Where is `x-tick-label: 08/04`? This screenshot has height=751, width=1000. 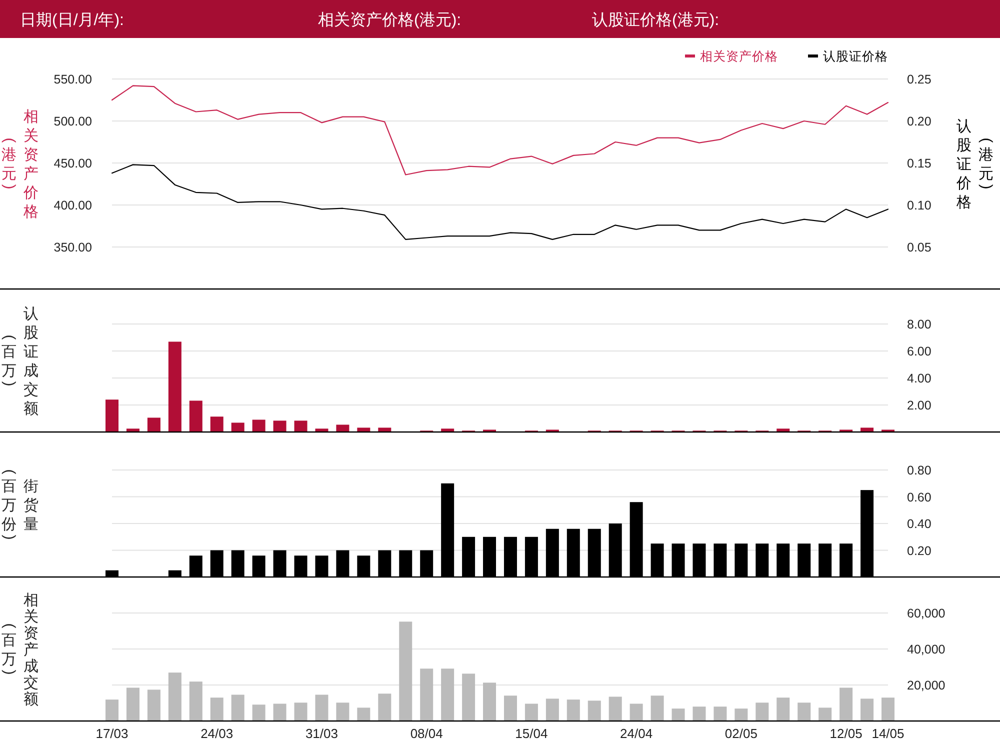 x-tick-label: 08/04 is located at coordinates (426, 733).